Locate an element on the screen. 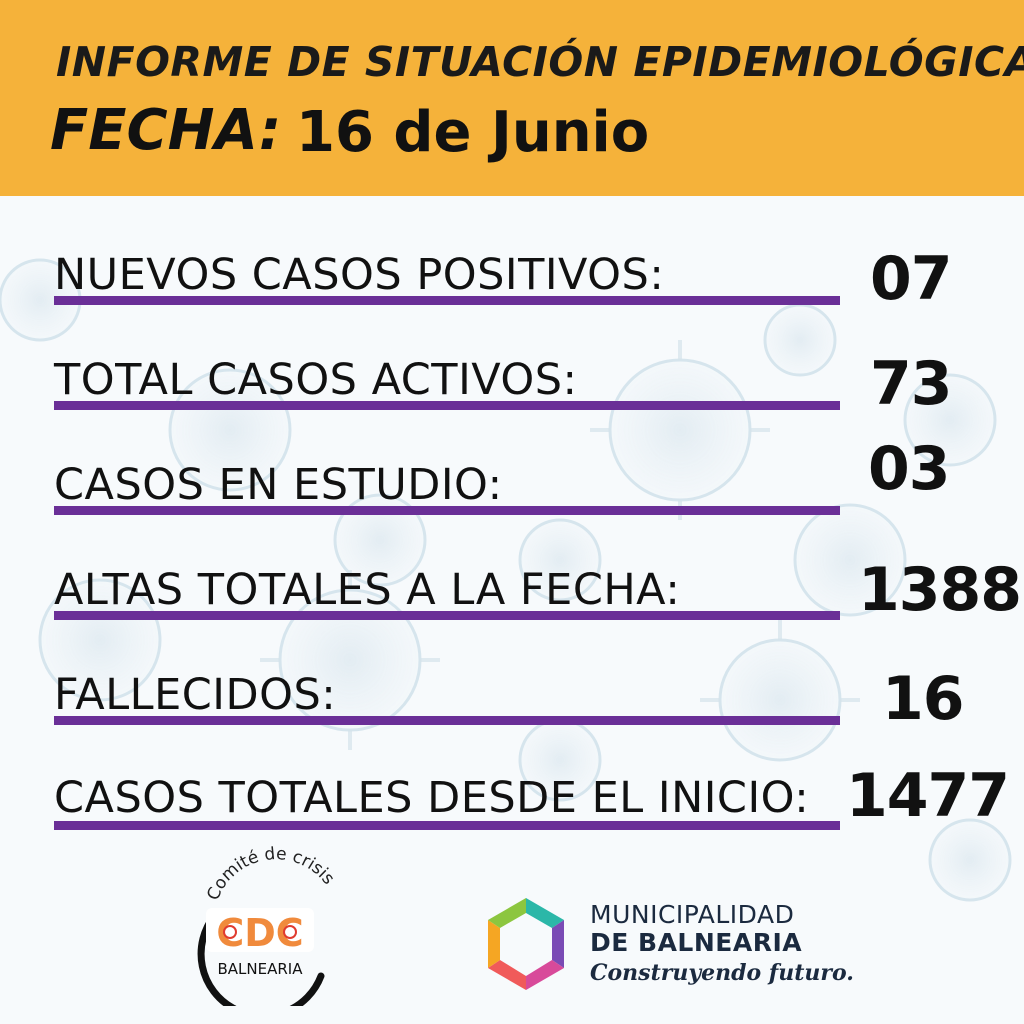  municipality-name-line2: DE BALNEARIA is located at coordinates (696, 942).